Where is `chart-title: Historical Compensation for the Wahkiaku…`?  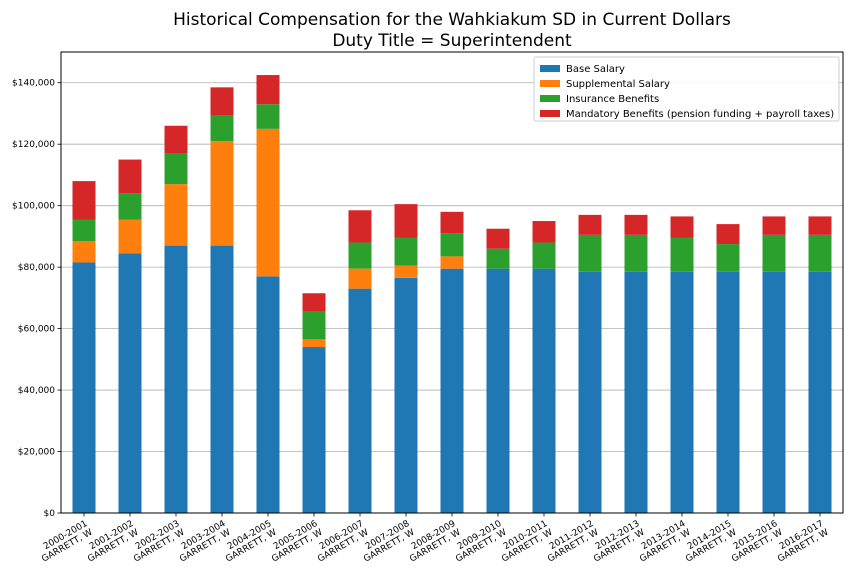 chart-title: Historical Compensation for the Wahkiaku… is located at coordinates (452, 20).